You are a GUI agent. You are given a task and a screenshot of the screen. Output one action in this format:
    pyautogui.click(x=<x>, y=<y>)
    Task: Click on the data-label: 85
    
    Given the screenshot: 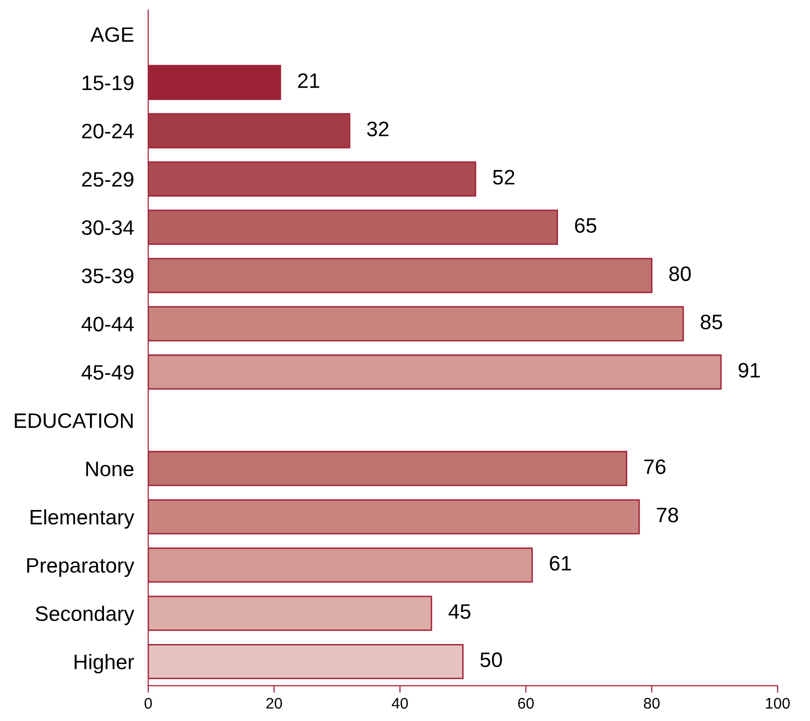 What is the action you would take?
    pyautogui.click(x=711, y=322)
    